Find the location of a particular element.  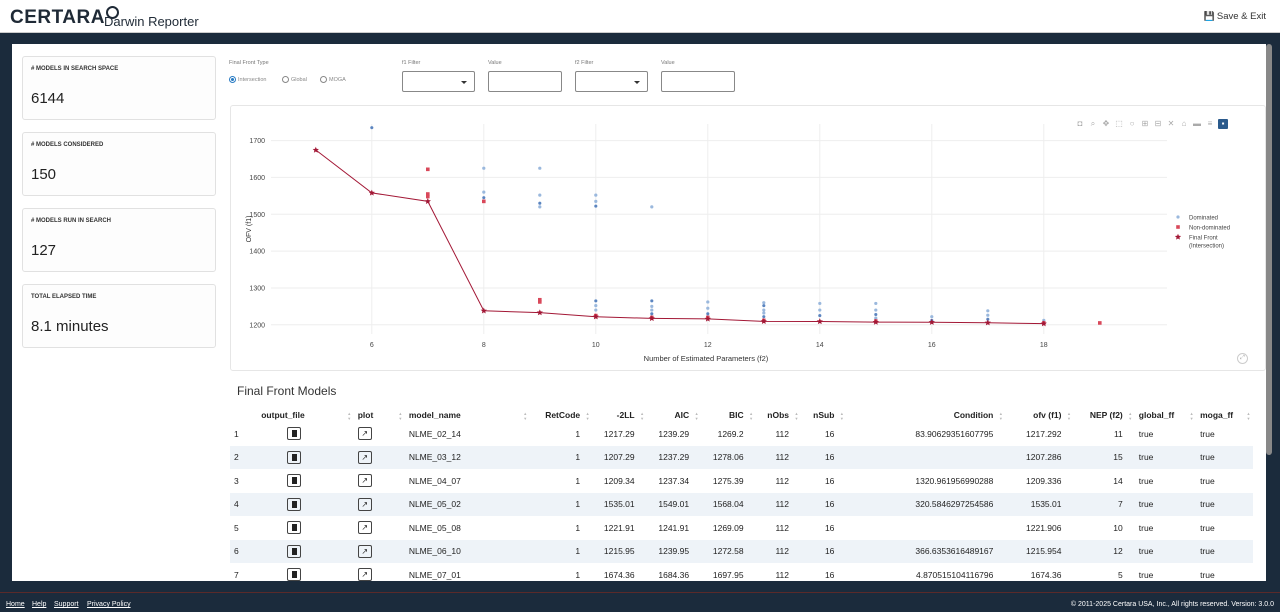

box-select-icon: ⬚ is located at coordinates (1119, 123).